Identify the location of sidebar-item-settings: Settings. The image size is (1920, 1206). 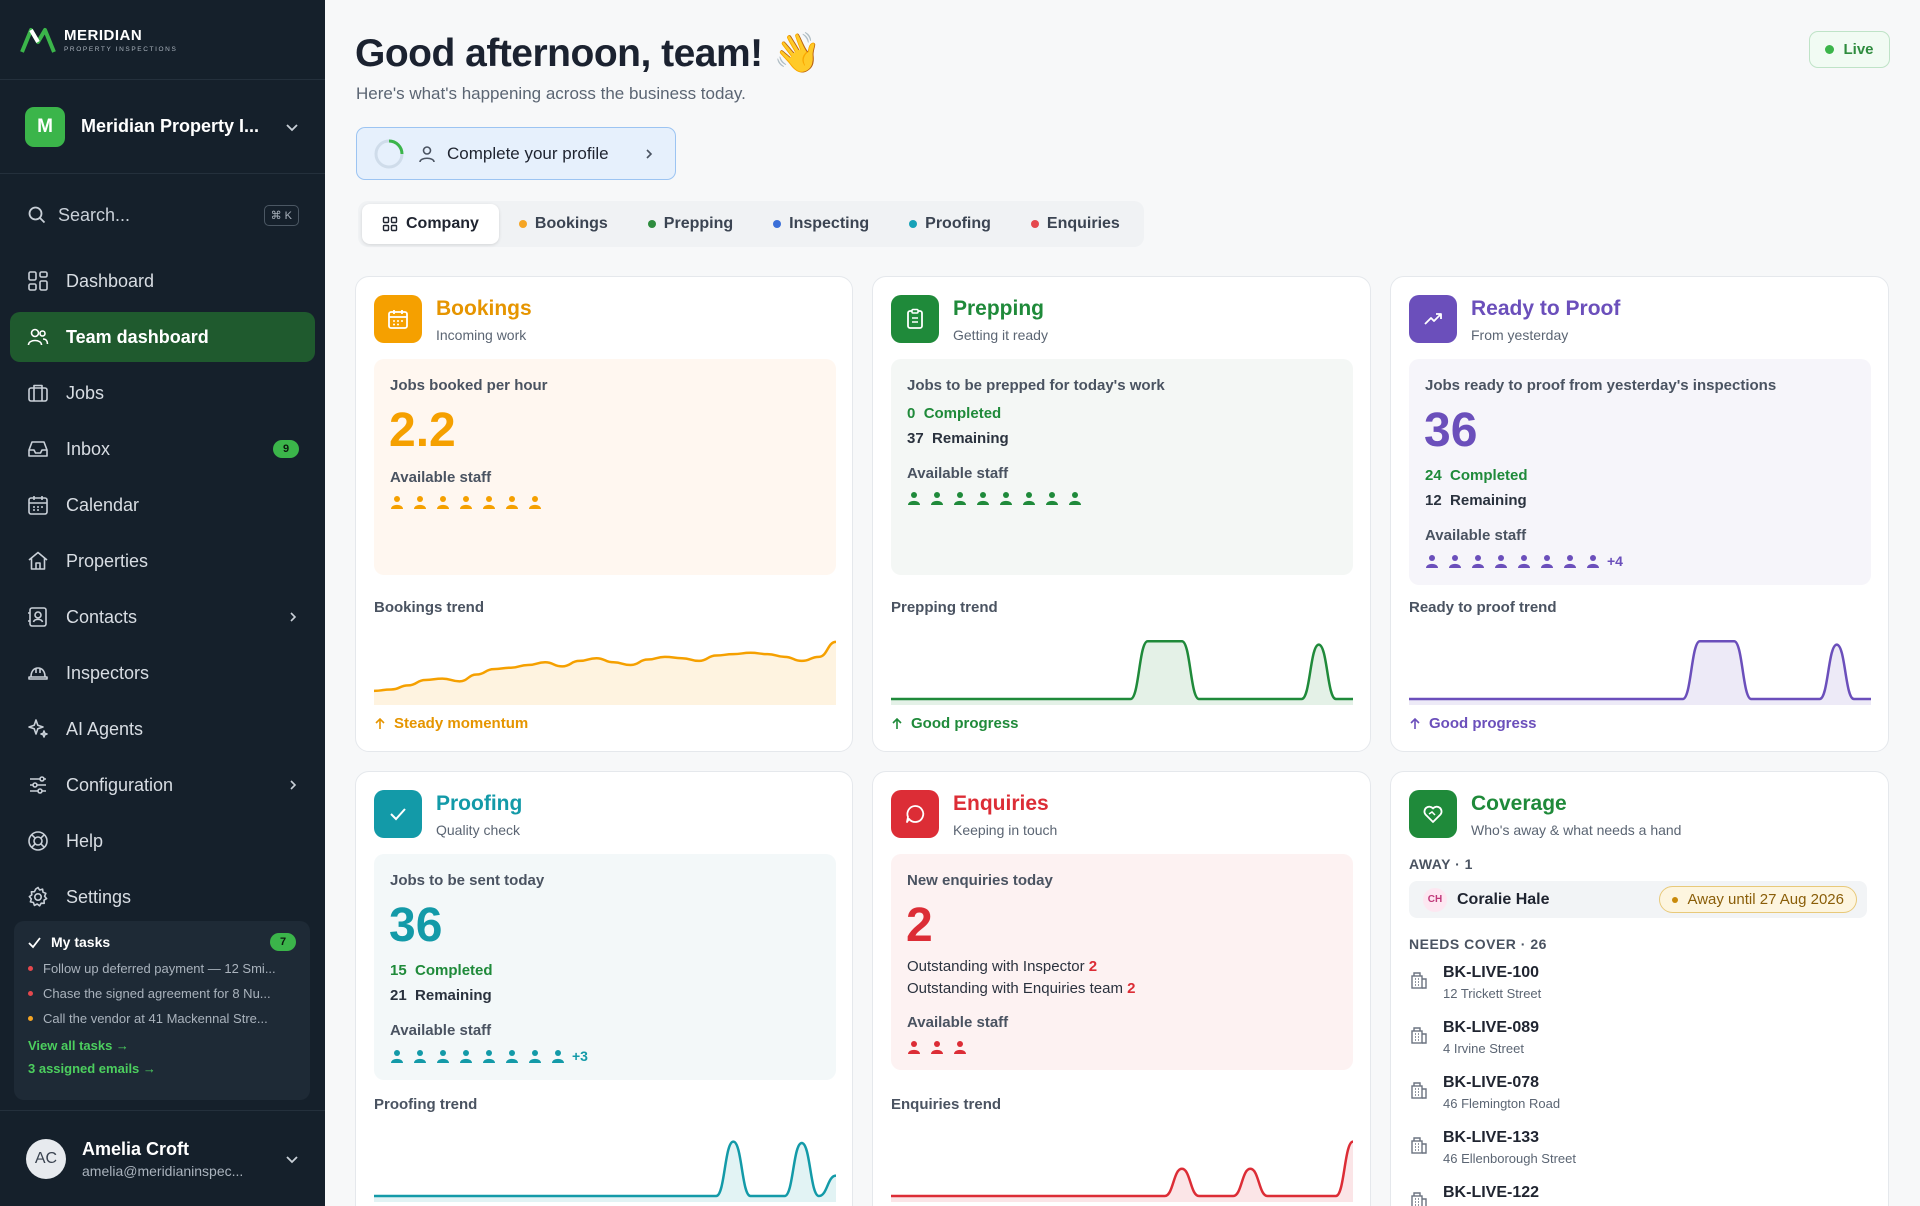
(162, 897).